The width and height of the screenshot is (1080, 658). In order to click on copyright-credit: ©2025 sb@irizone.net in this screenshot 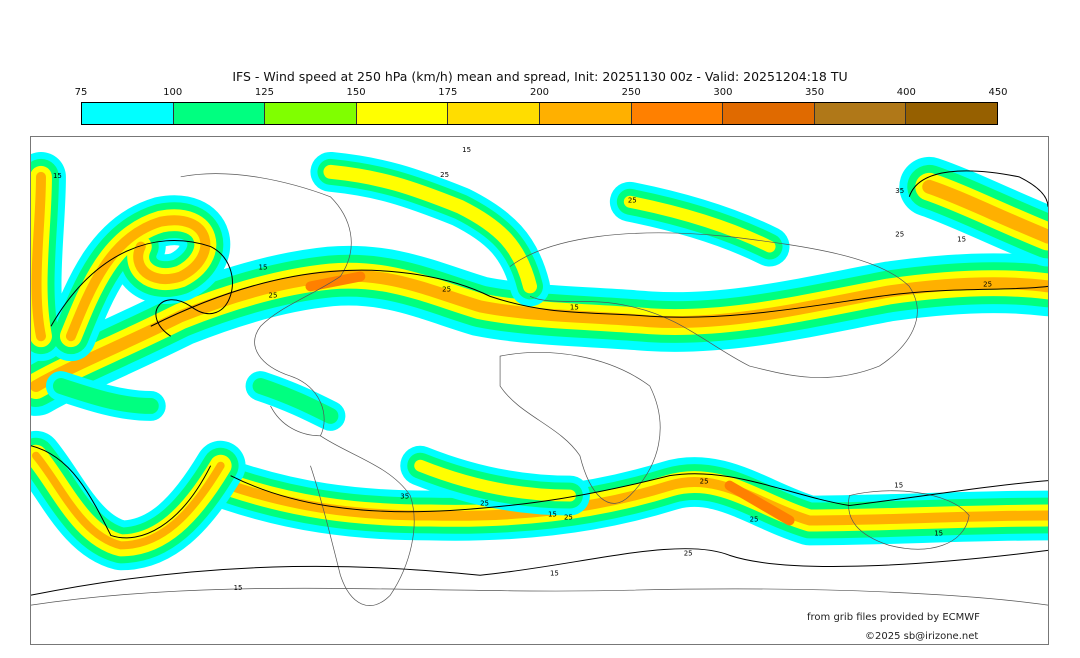, I will do `click(922, 636)`.